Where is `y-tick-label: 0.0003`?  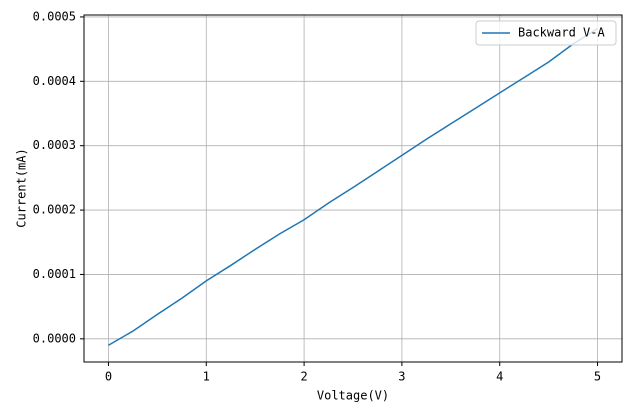
y-tick-label: 0.0003 is located at coordinates (54, 145).